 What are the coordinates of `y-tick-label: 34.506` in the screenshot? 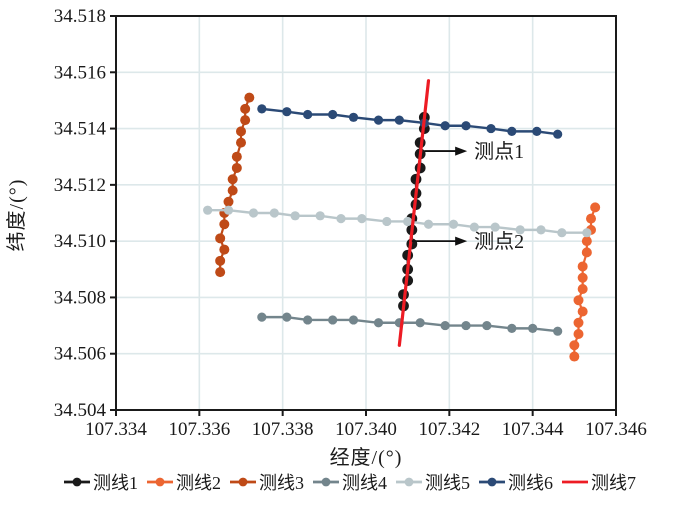 It's located at (80, 354).